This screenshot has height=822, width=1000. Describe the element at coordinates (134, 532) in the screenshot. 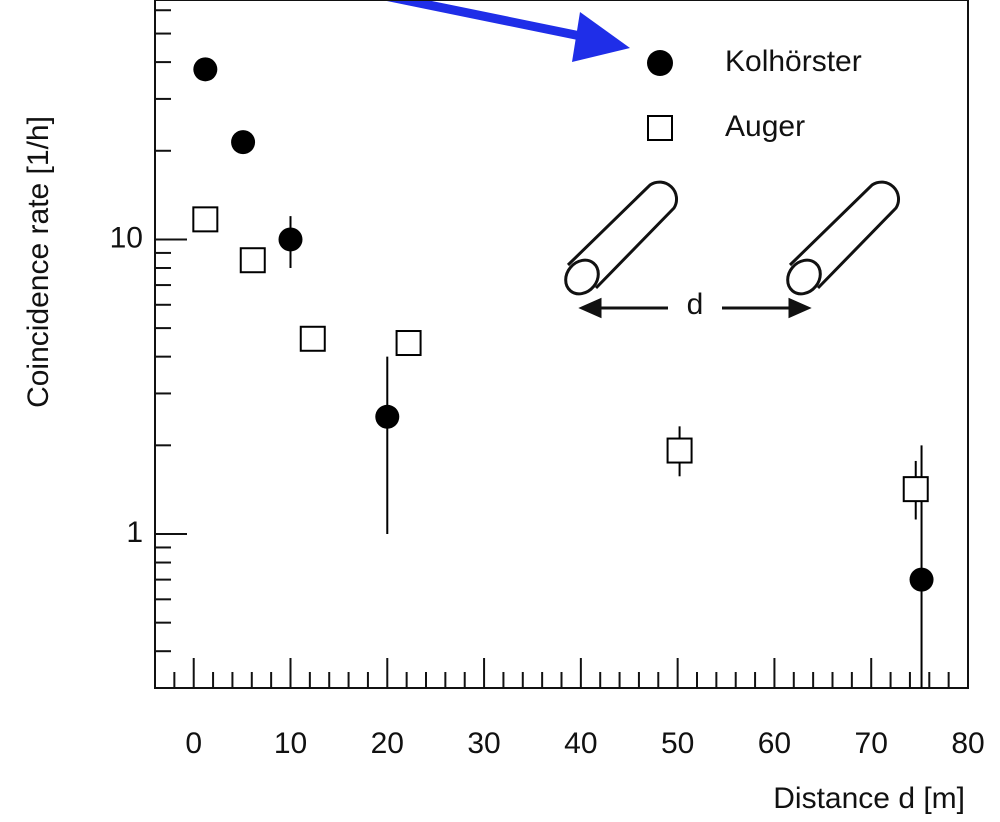

I see `y-tick-label: 1` at that location.